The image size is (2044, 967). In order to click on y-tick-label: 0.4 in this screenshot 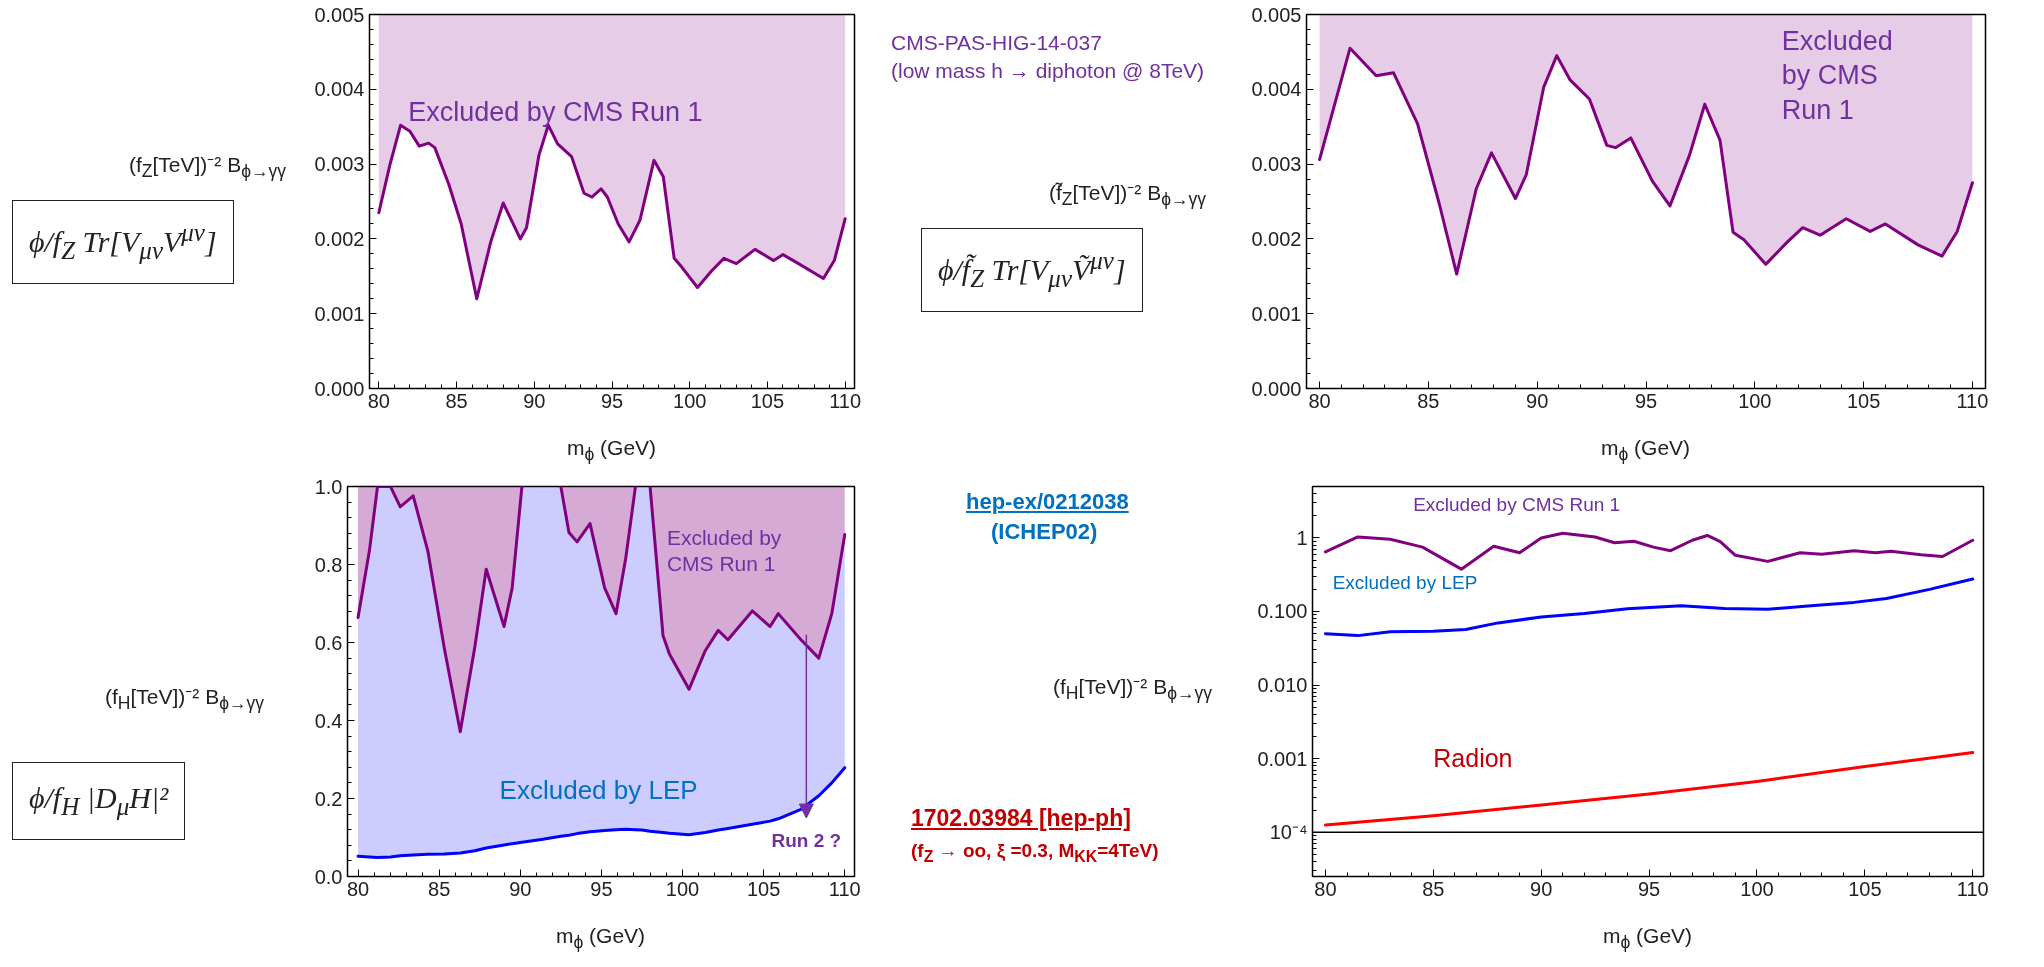, I will do `click(328, 720)`.